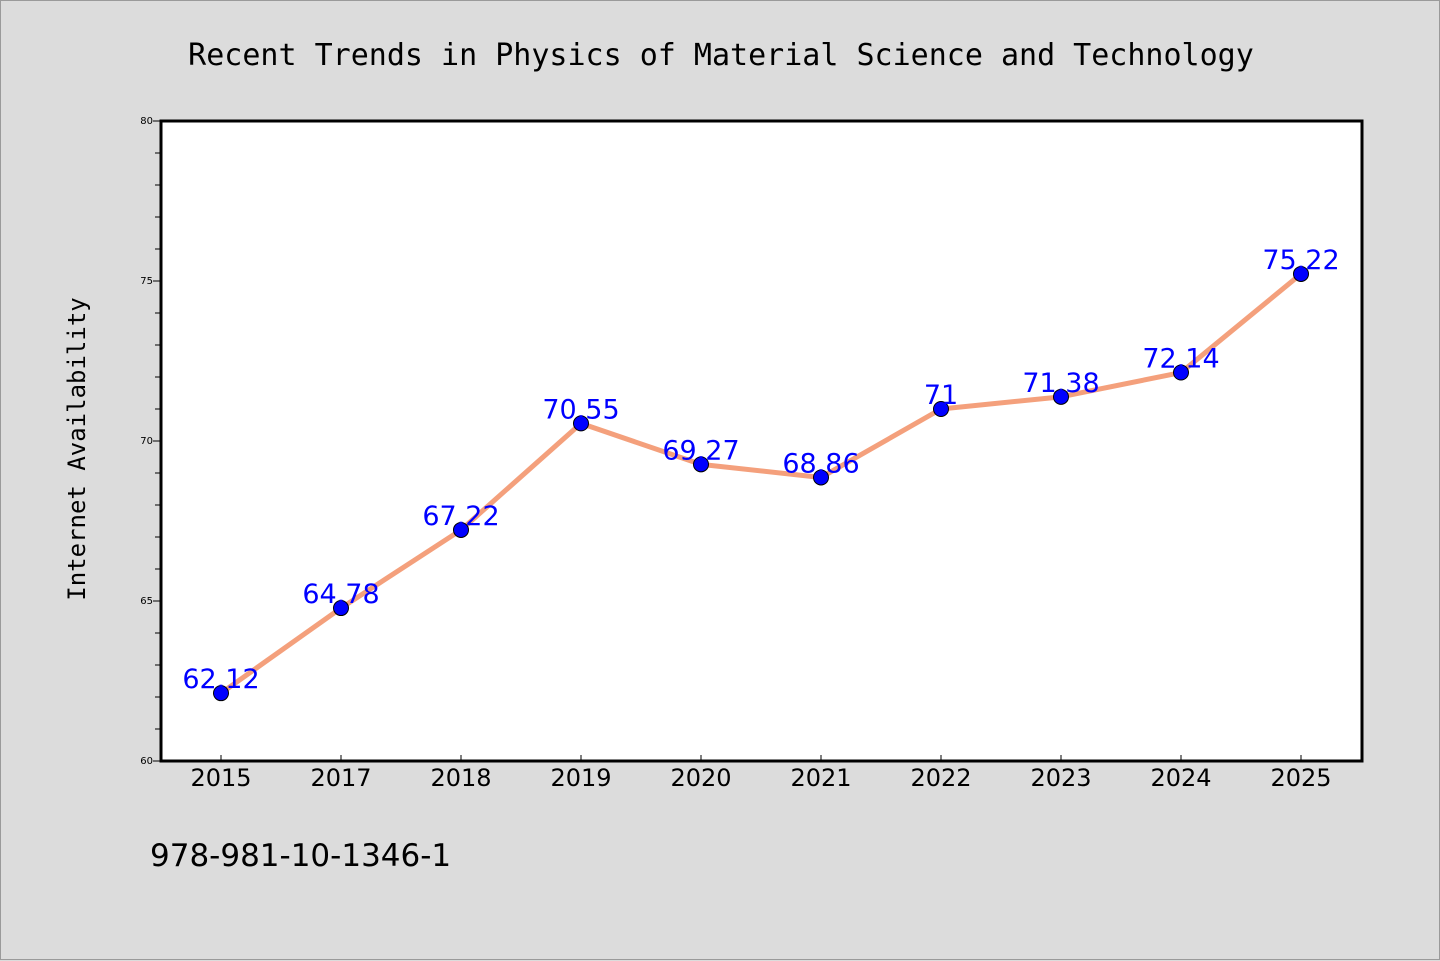  What do you see at coordinates (146, 601) in the screenshot?
I see `y-tick-label: 65` at bounding box center [146, 601].